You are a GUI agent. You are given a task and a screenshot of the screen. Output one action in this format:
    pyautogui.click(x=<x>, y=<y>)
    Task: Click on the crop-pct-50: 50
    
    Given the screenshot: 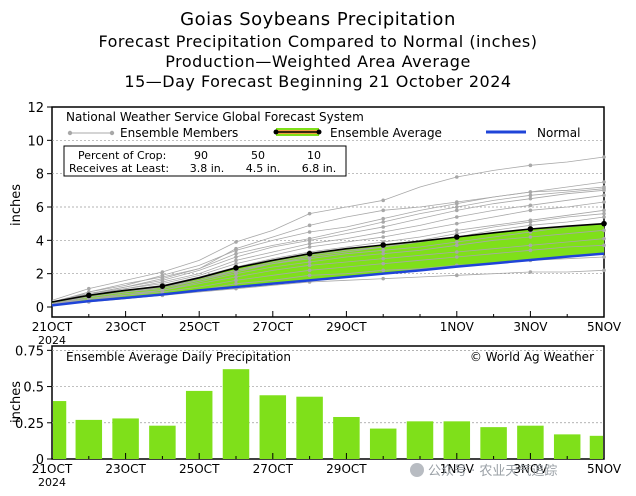 What is the action you would take?
    pyautogui.click(x=258, y=155)
    